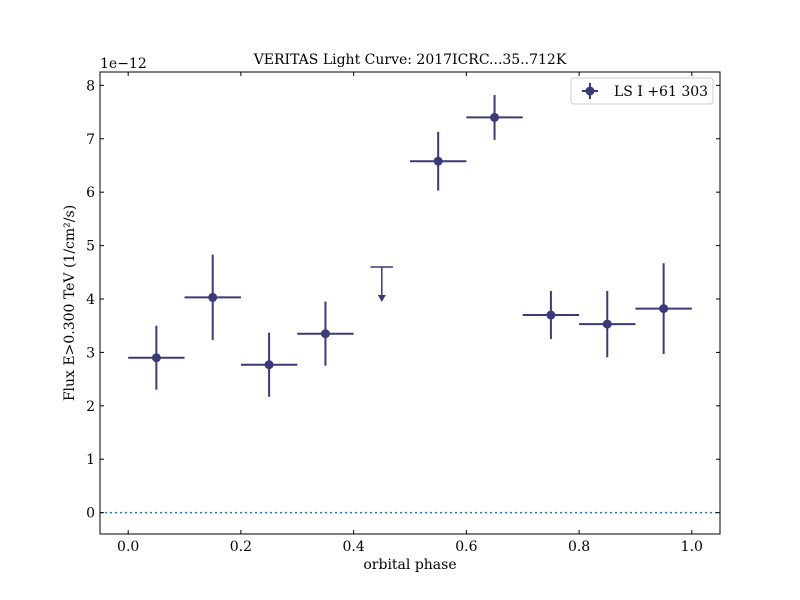  I want to click on y-tick-label: 5, so click(90, 247).